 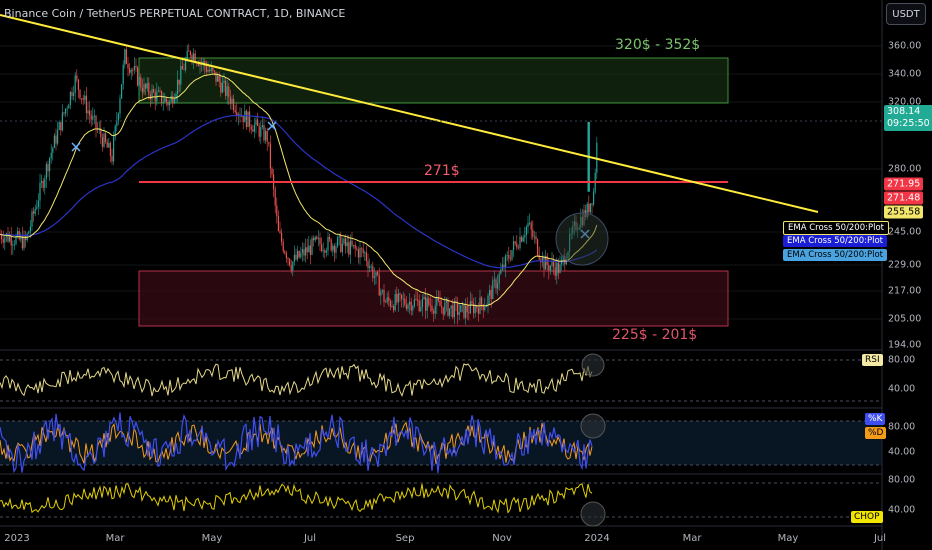 I want to click on stoch-tick: 40.00, so click(x=902, y=452).